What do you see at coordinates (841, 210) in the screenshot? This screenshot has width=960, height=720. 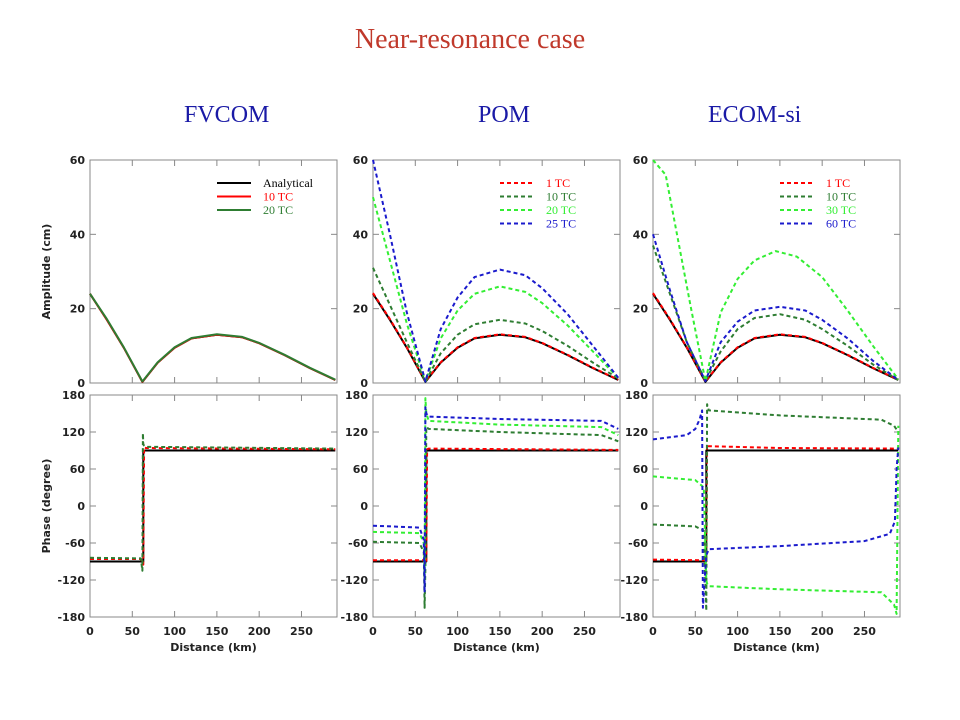 I see `legend-label: 30 TC` at bounding box center [841, 210].